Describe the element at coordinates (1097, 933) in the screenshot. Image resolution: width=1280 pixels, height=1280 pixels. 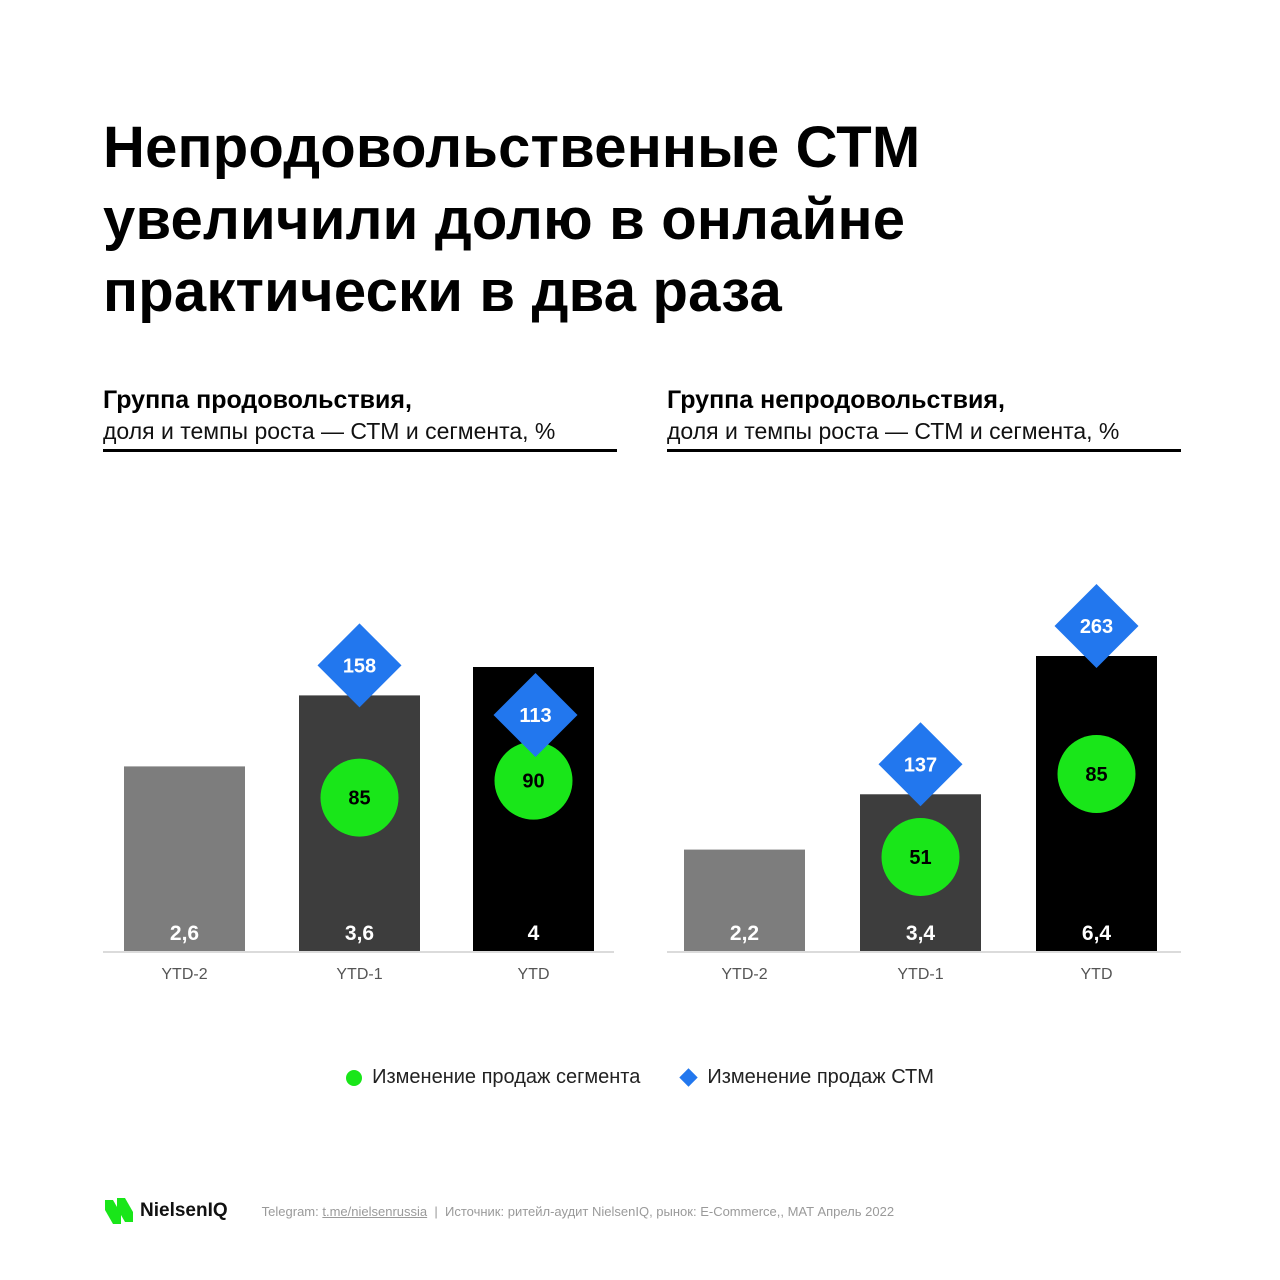
I see `chart-nonfood-value-label-2: 6,4` at that location.